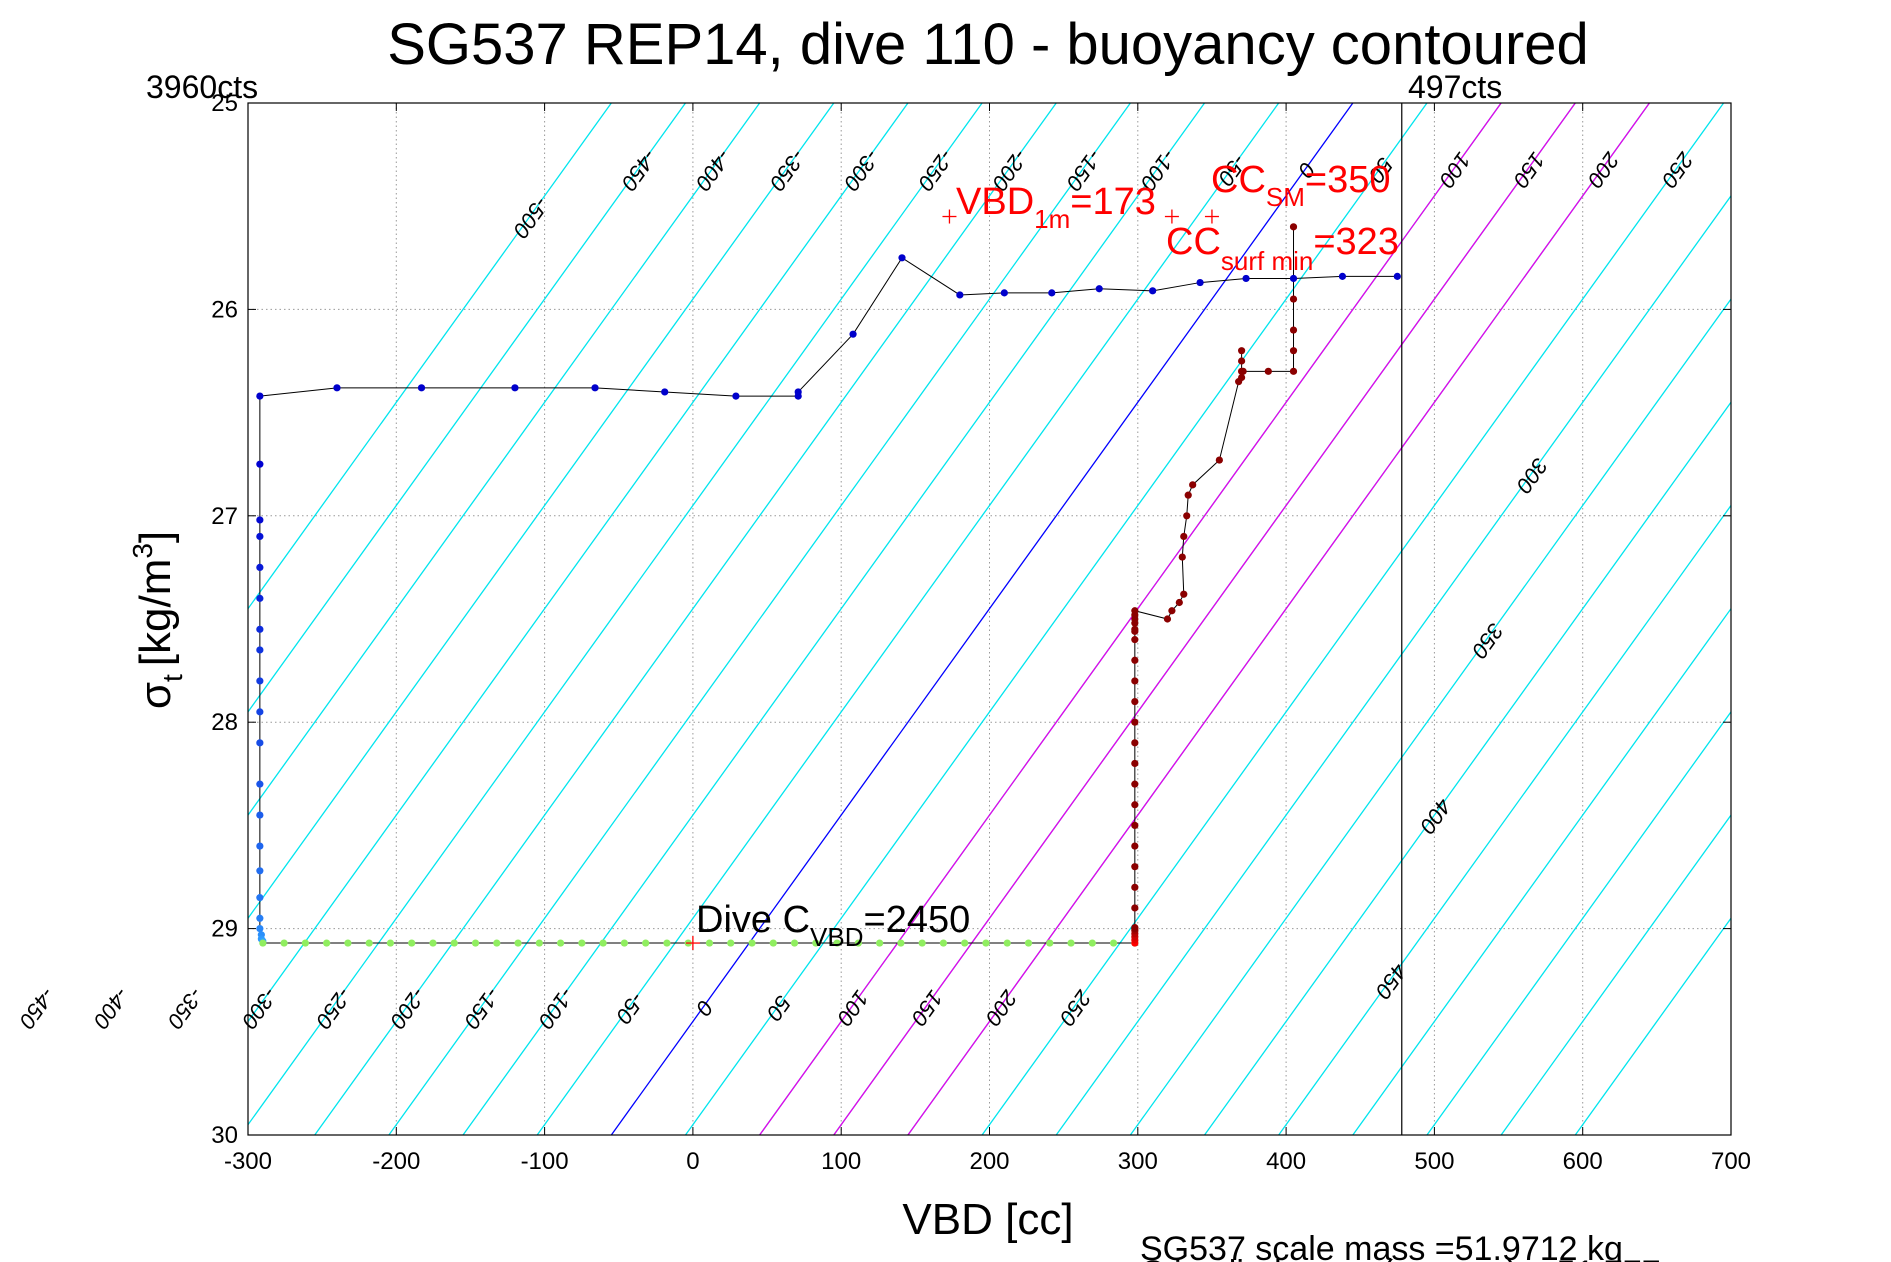 This screenshot has height=1262, width=1891. I want to click on ccsm-main: CC, so click(1238, 180).